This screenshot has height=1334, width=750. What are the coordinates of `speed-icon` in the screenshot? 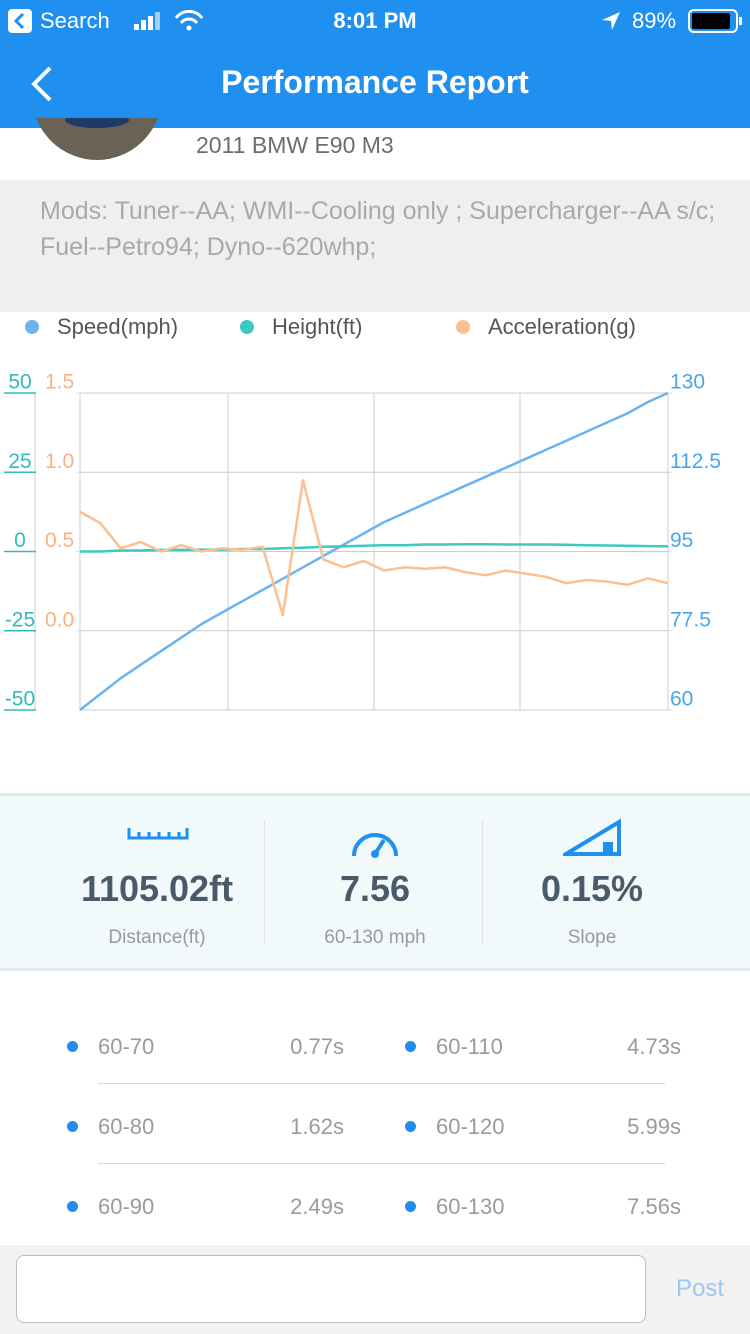 It's located at (375, 845).